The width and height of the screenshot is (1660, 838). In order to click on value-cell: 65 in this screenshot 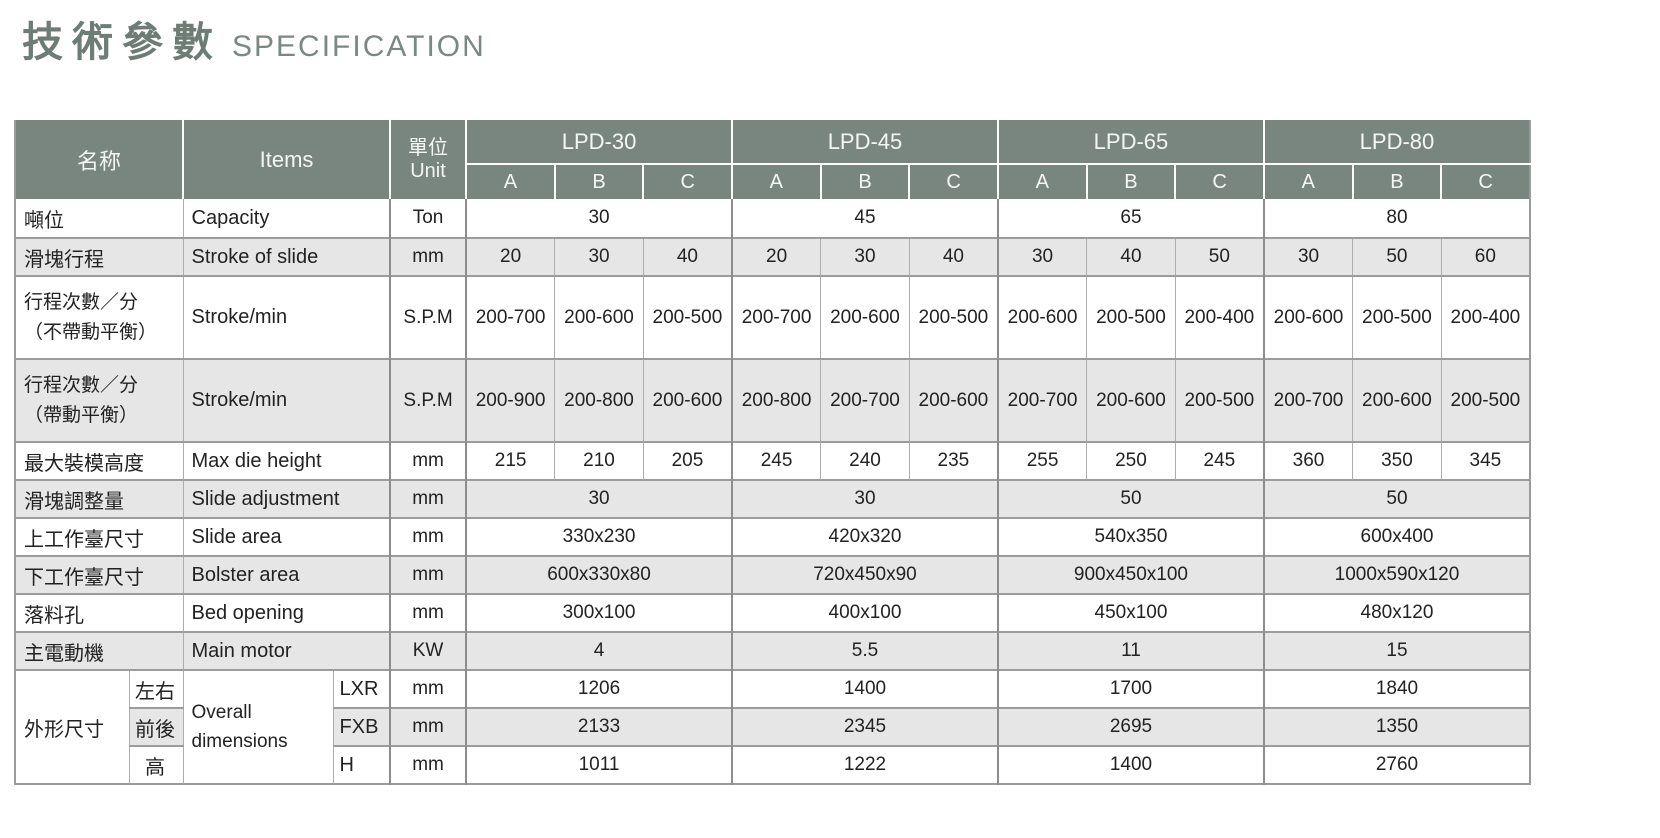, I will do `click(1130, 218)`.